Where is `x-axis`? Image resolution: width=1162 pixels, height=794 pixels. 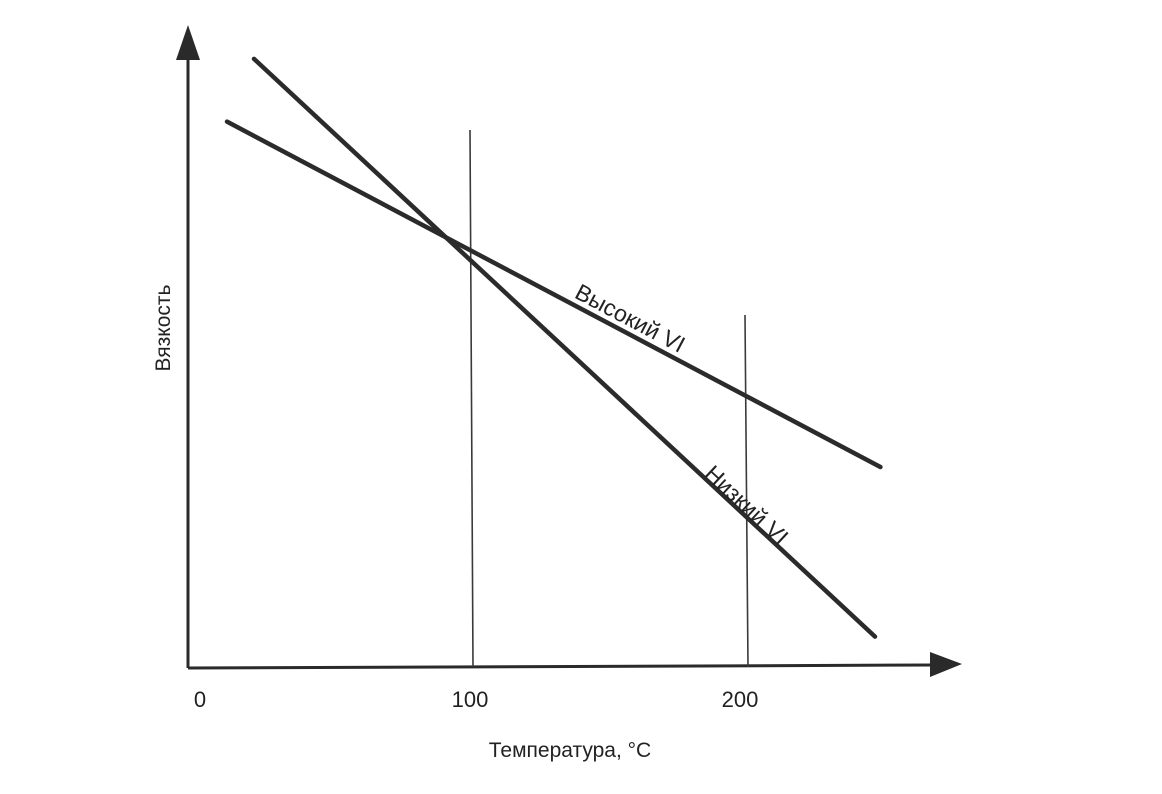 x-axis is located at coordinates (574, 664).